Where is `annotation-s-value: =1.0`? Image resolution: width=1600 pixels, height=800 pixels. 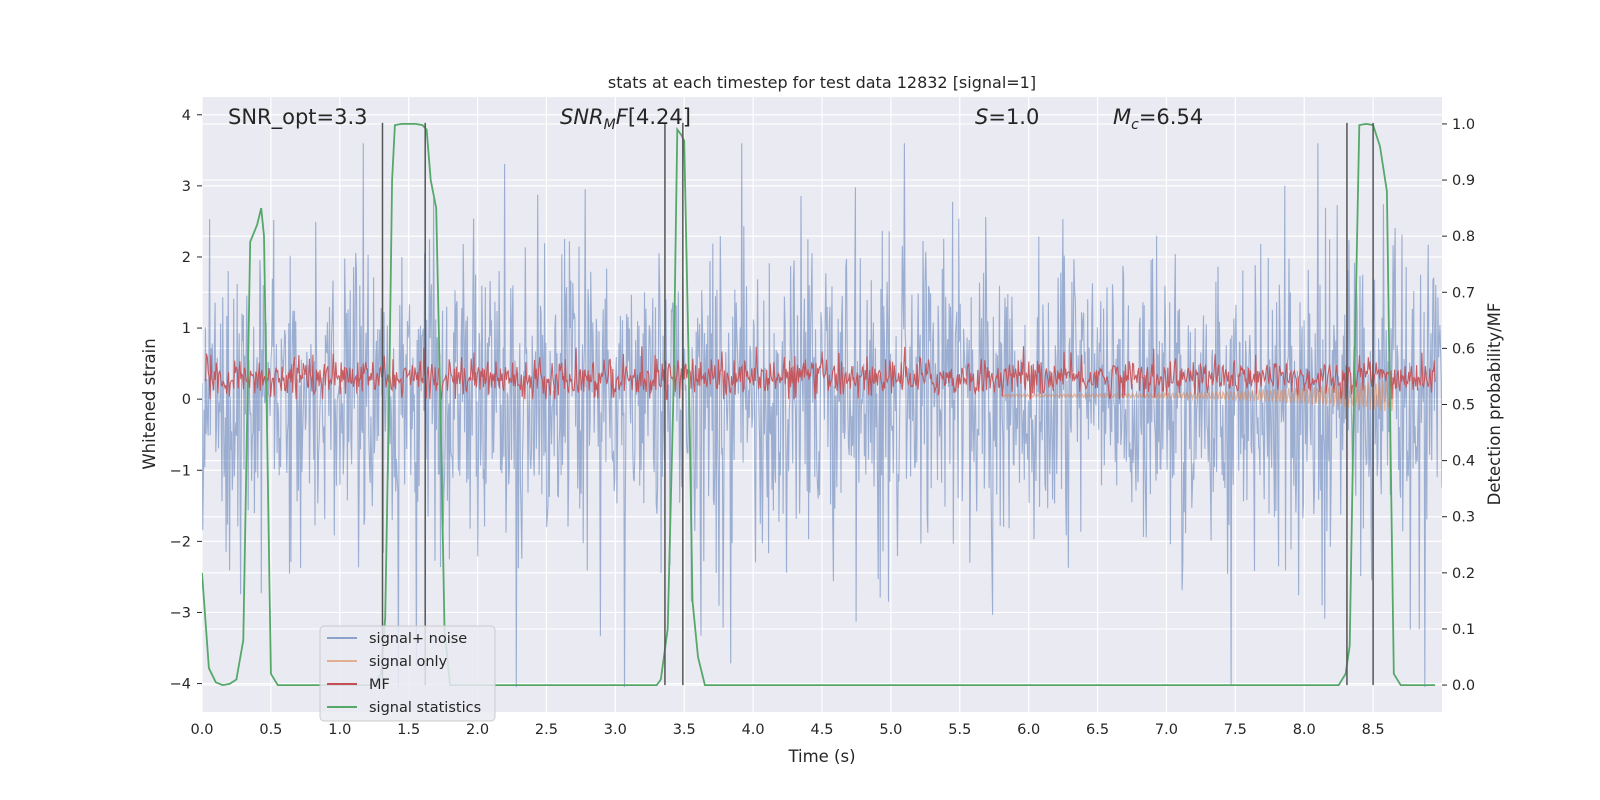 annotation-s-value: =1.0 is located at coordinates (1013, 117).